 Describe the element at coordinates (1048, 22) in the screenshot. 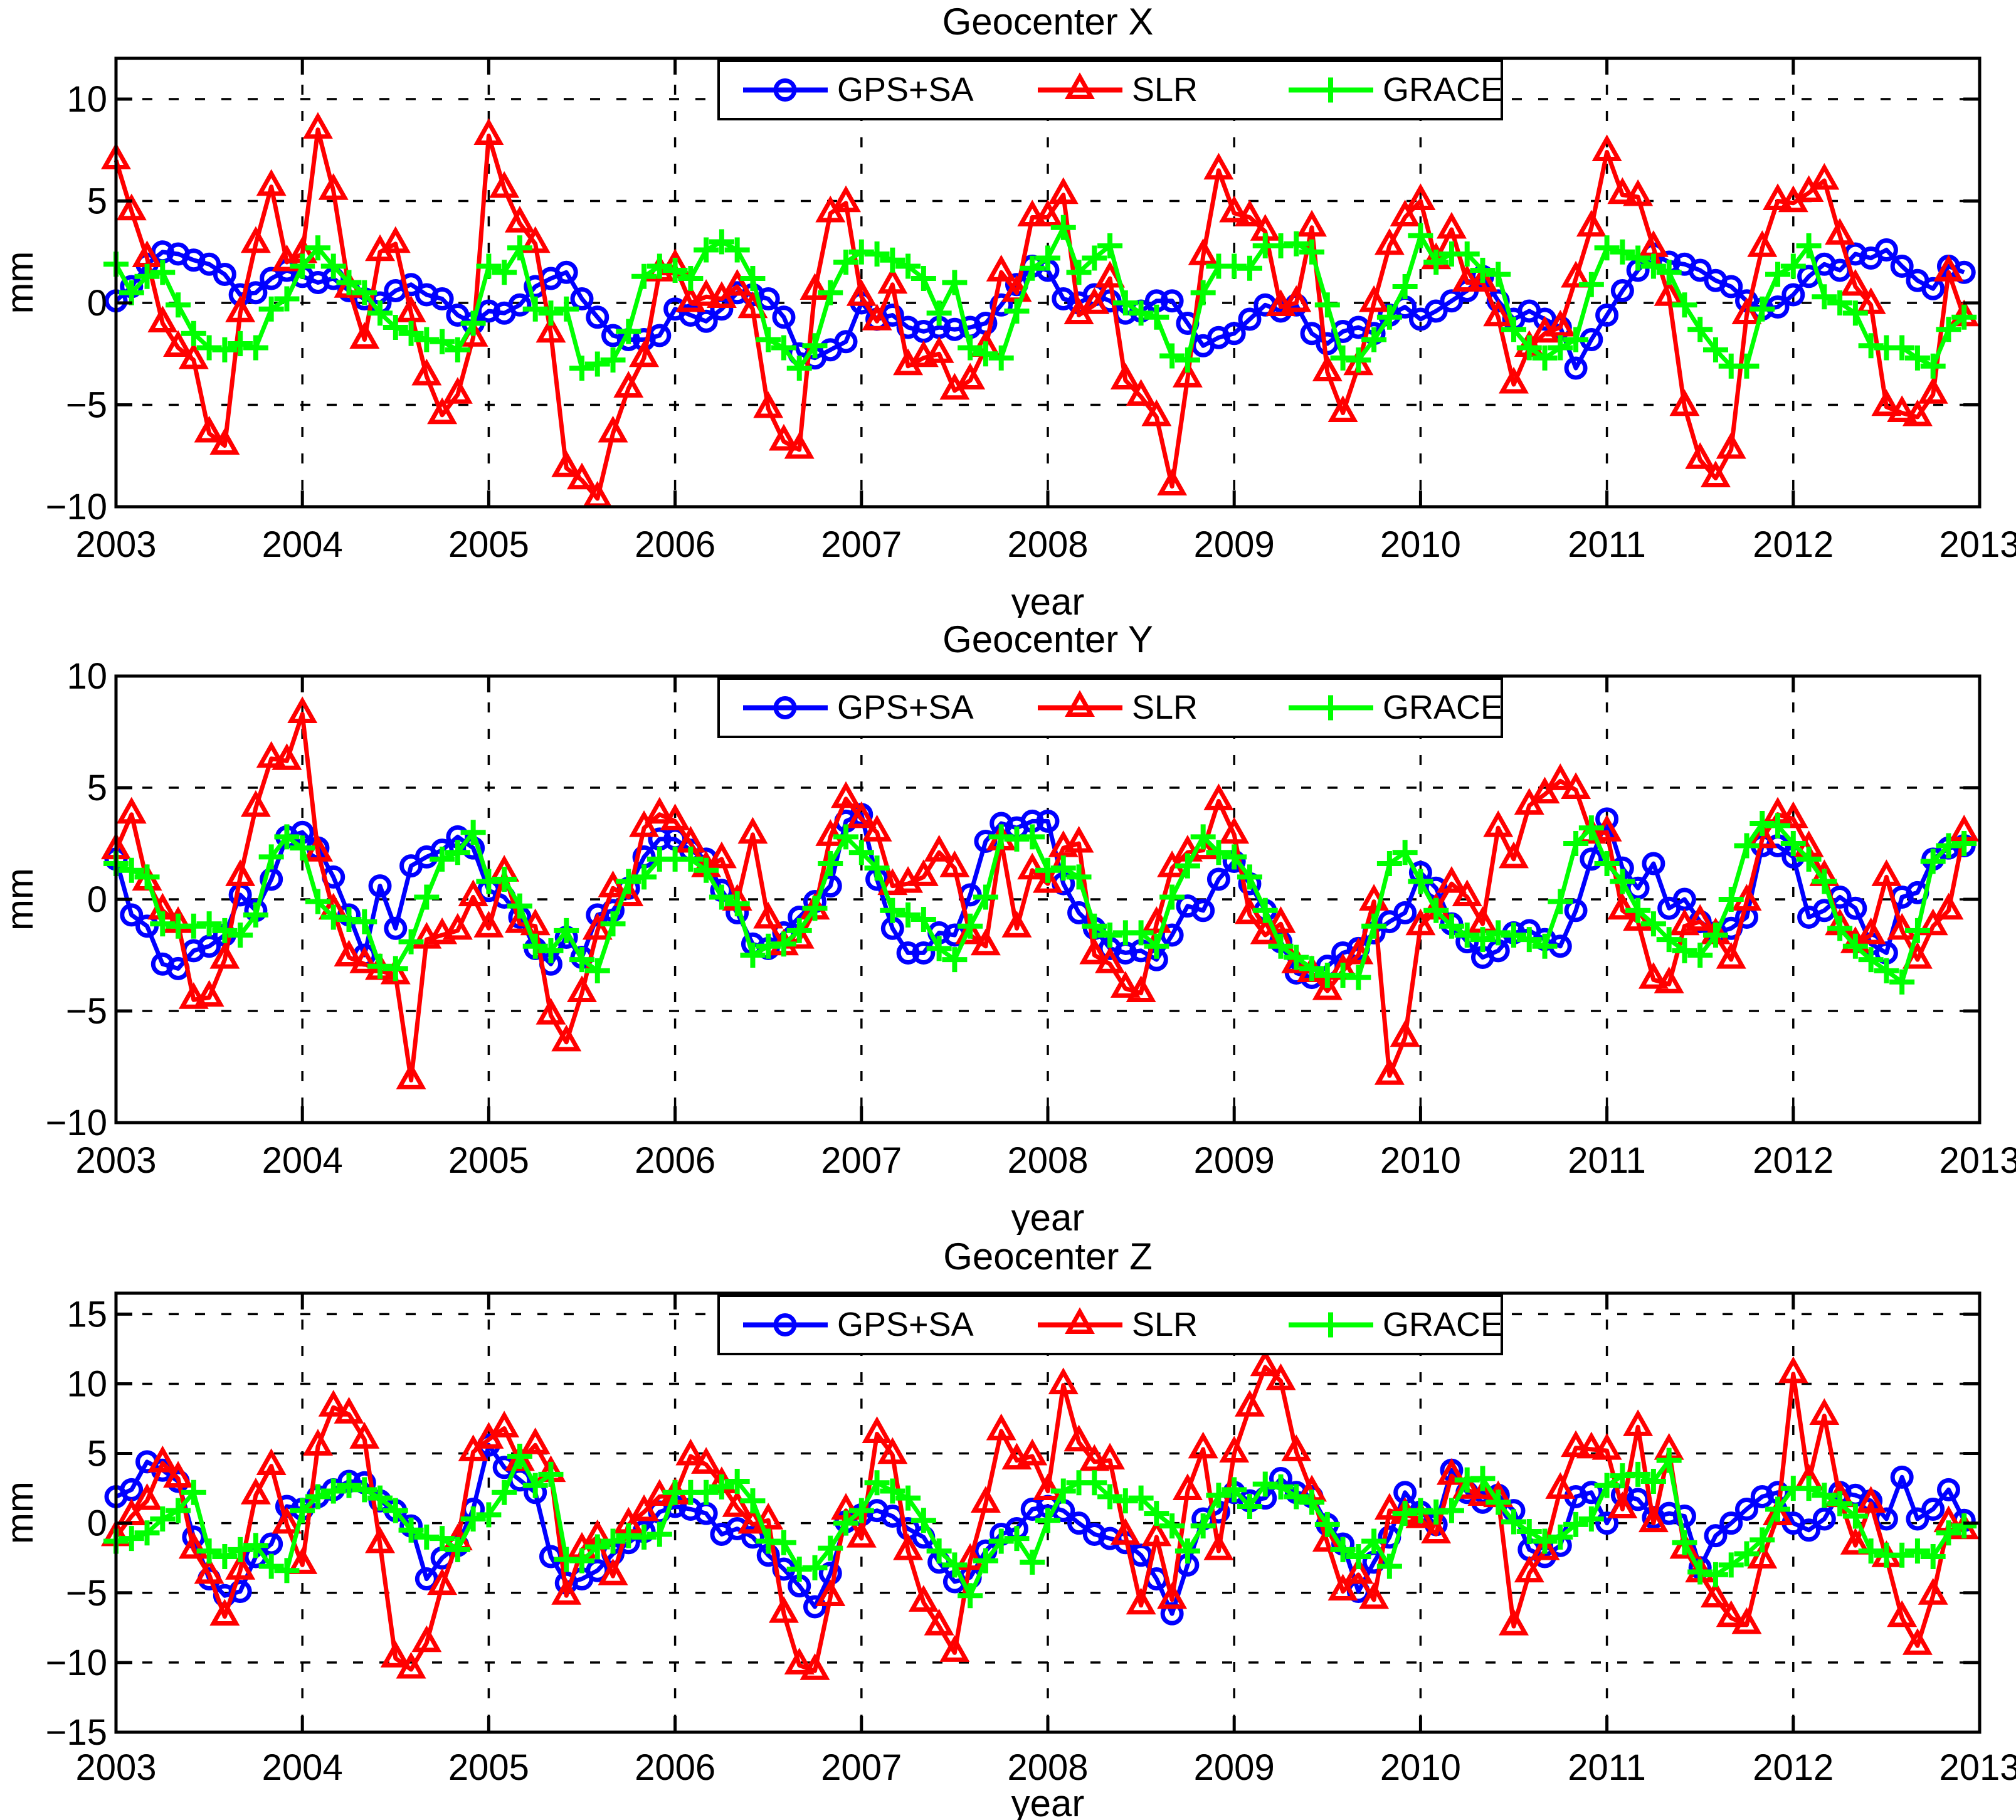

I see `chart-title: Geocenter X` at that location.